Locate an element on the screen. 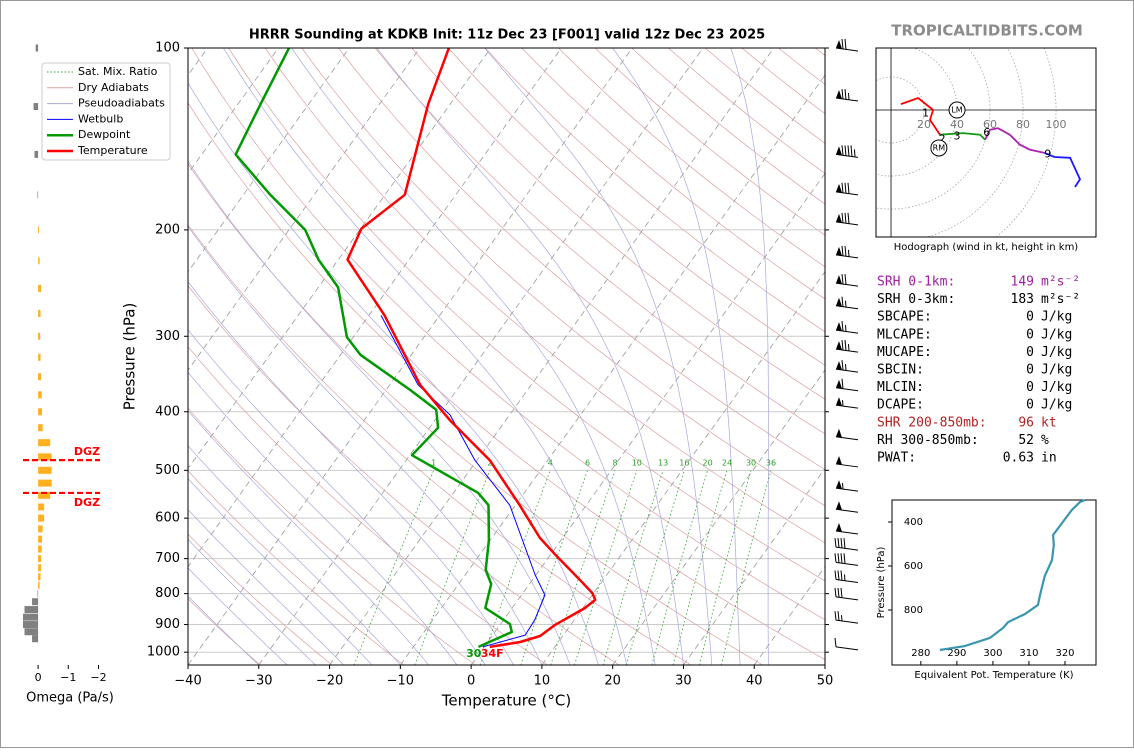 The width and height of the screenshot is (1134, 752). y-tick-label: 300 is located at coordinates (167, 336).